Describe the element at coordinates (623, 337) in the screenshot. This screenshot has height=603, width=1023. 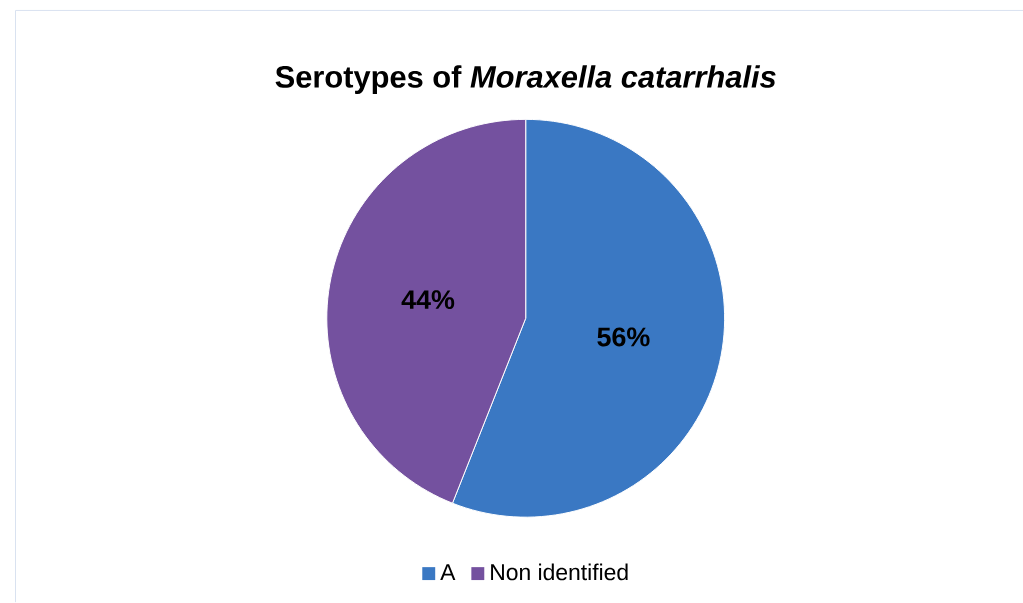
I see `data-label: 56%` at that location.